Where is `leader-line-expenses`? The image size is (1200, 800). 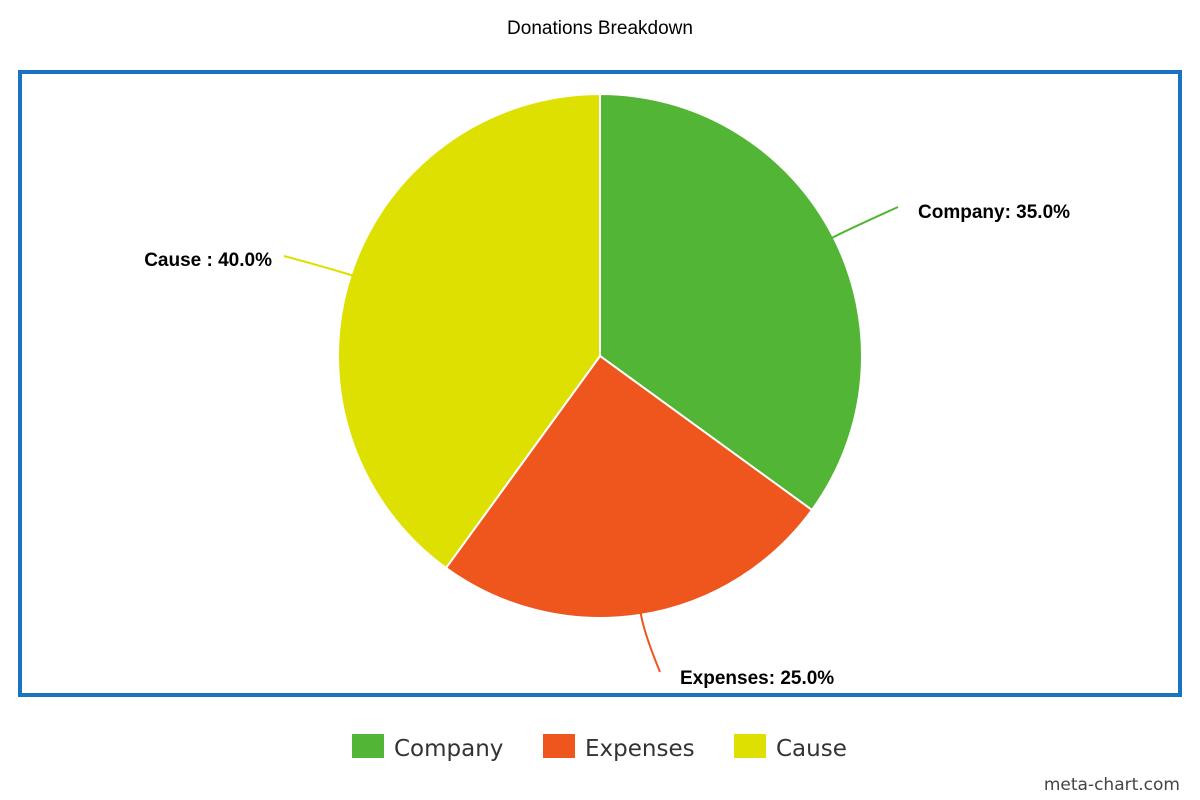
leader-line-expenses is located at coordinates (650, 642).